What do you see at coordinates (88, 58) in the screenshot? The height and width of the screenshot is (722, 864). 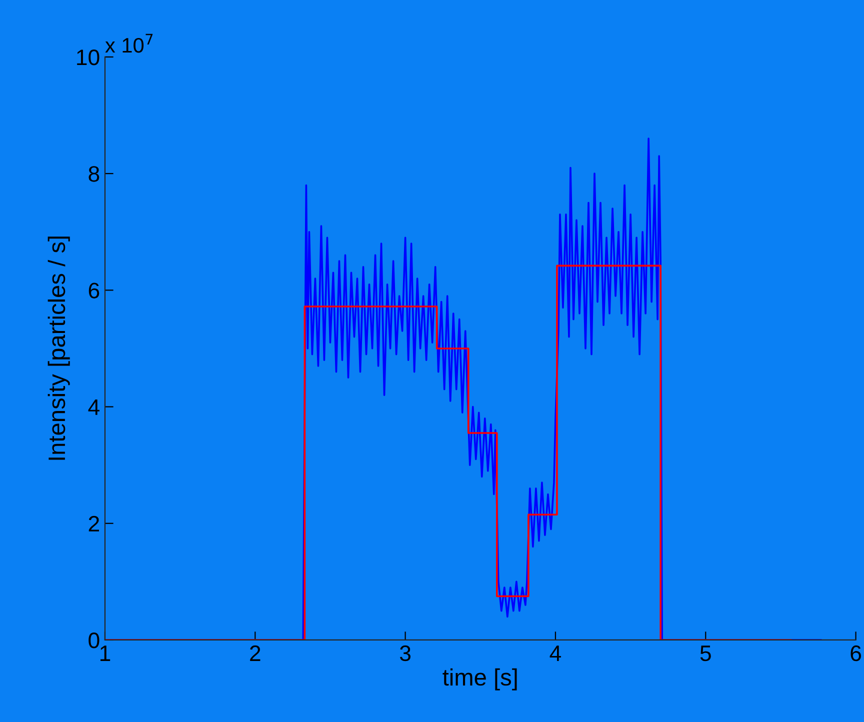 I see `y-tick-label: 10` at bounding box center [88, 58].